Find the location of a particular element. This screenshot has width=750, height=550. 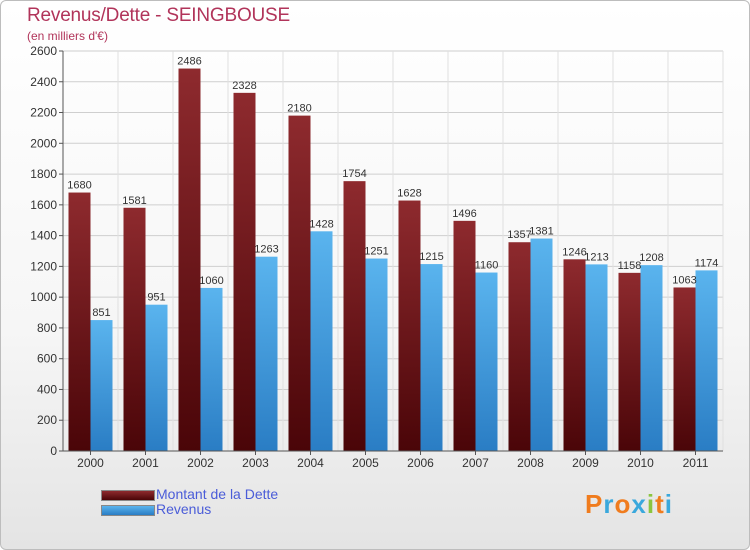

data-label-dette: 1581 is located at coordinates (134, 201).